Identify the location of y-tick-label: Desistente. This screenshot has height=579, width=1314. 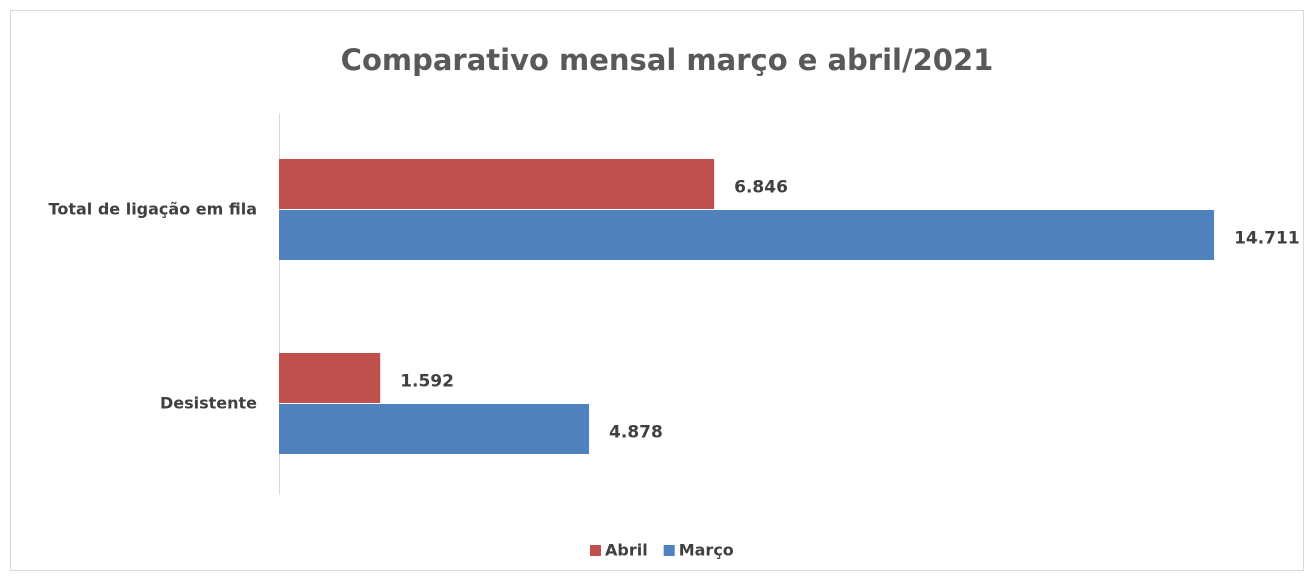
(208, 403).